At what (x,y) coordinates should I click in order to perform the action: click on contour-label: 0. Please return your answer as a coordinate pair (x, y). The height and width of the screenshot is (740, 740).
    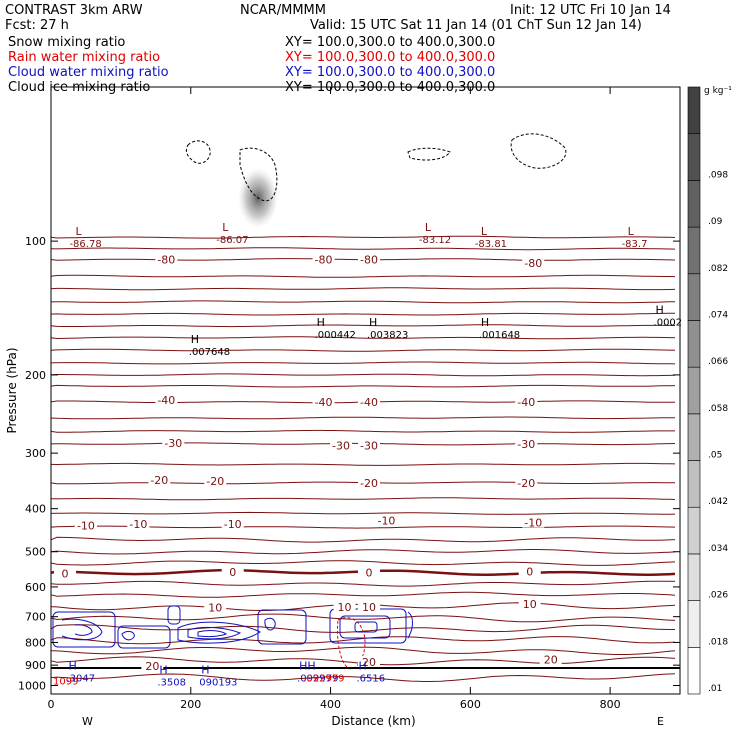
    Looking at the image, I should click on (529, 572).